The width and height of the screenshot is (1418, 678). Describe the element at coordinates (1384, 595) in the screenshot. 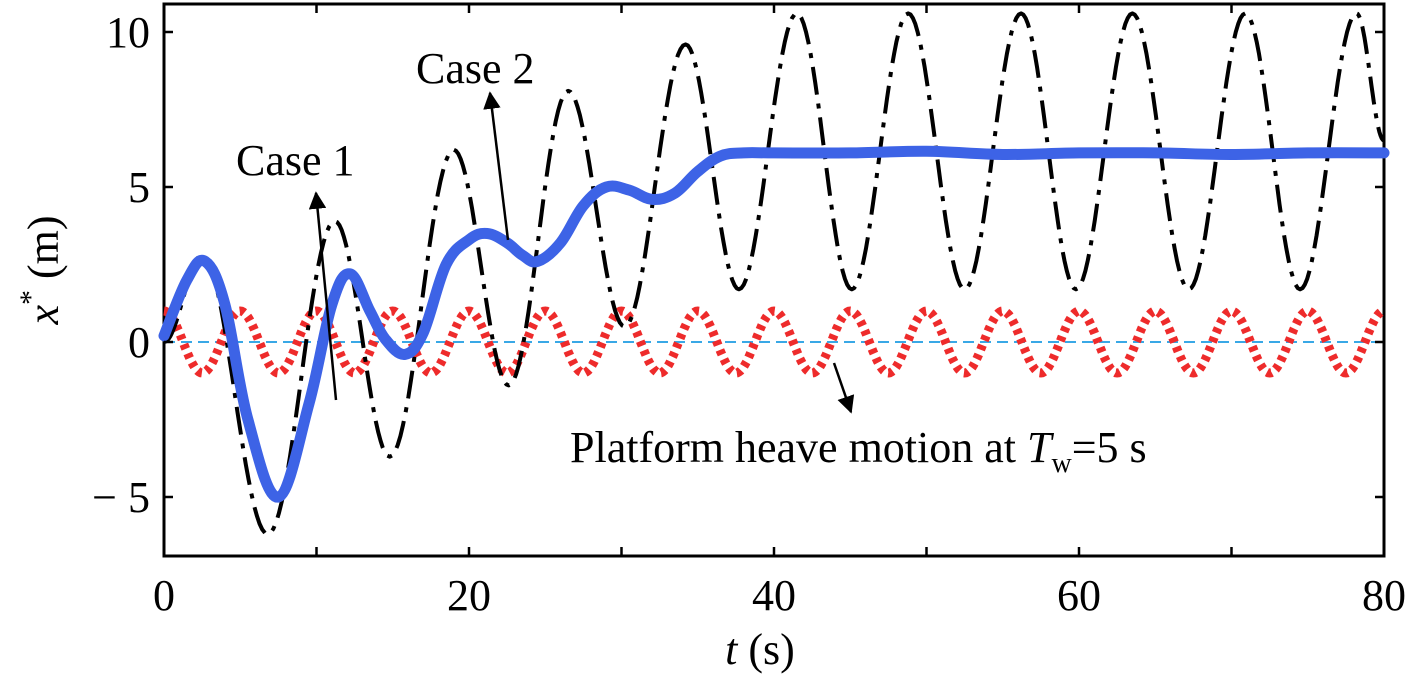

I see `x-tick-label: 80` at that location.